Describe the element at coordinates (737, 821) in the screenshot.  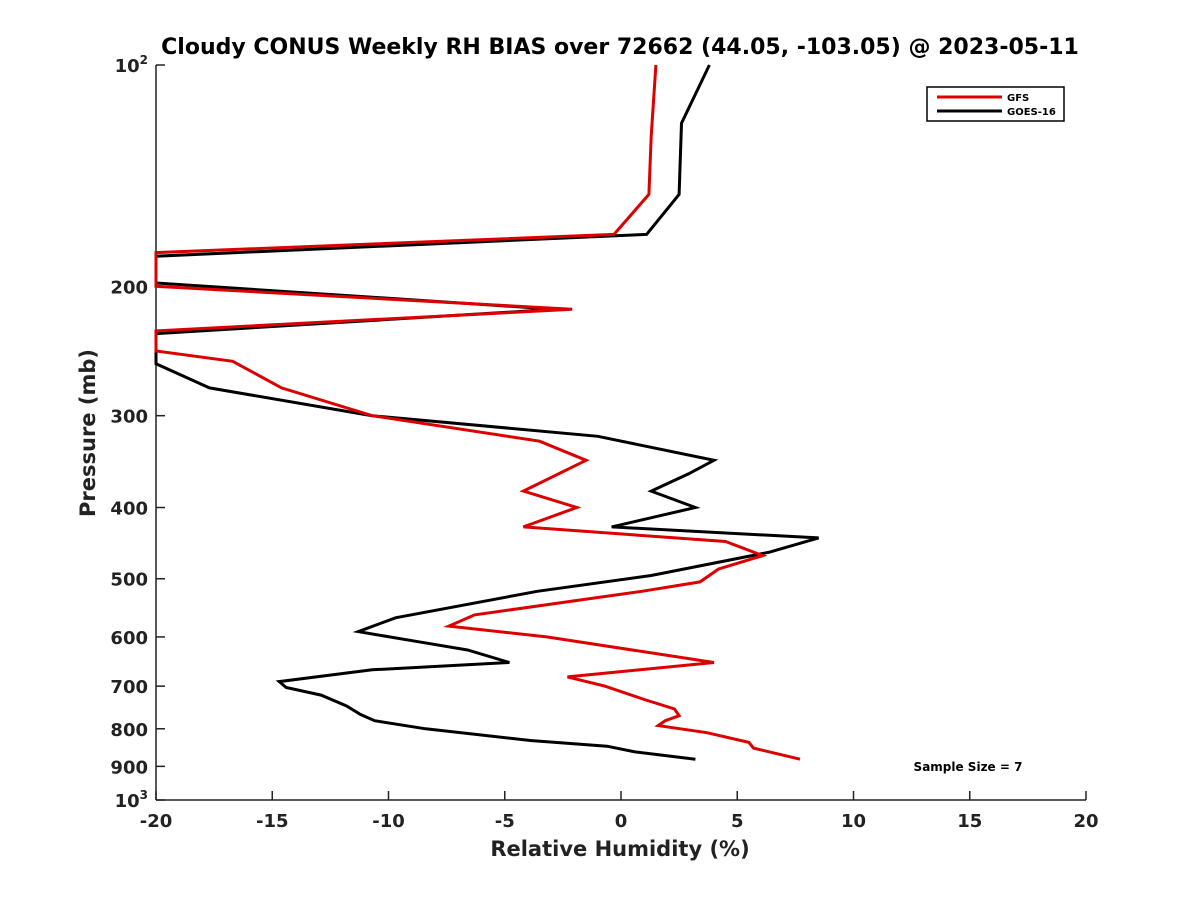
I see `x-tick-label: 5` at that location.